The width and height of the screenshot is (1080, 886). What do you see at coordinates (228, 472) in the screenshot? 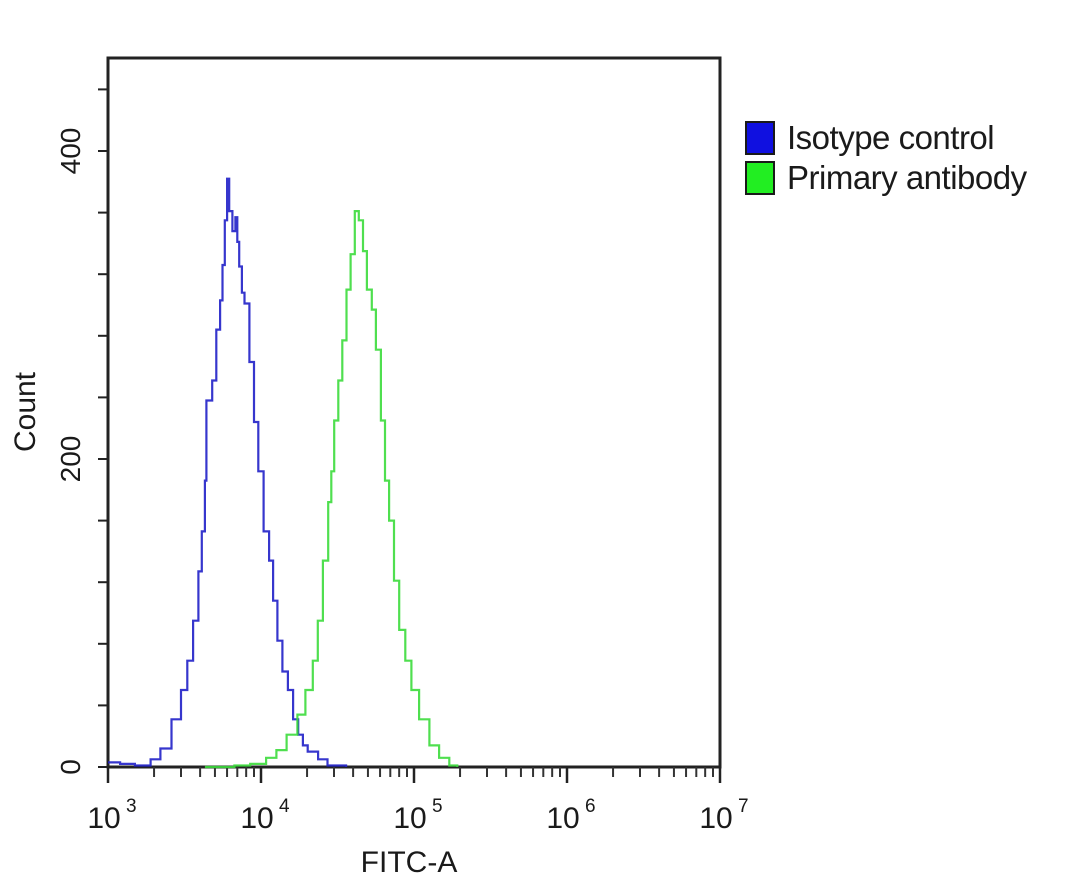
I see `isotype-control-curve` at bounding box center [228, 472].